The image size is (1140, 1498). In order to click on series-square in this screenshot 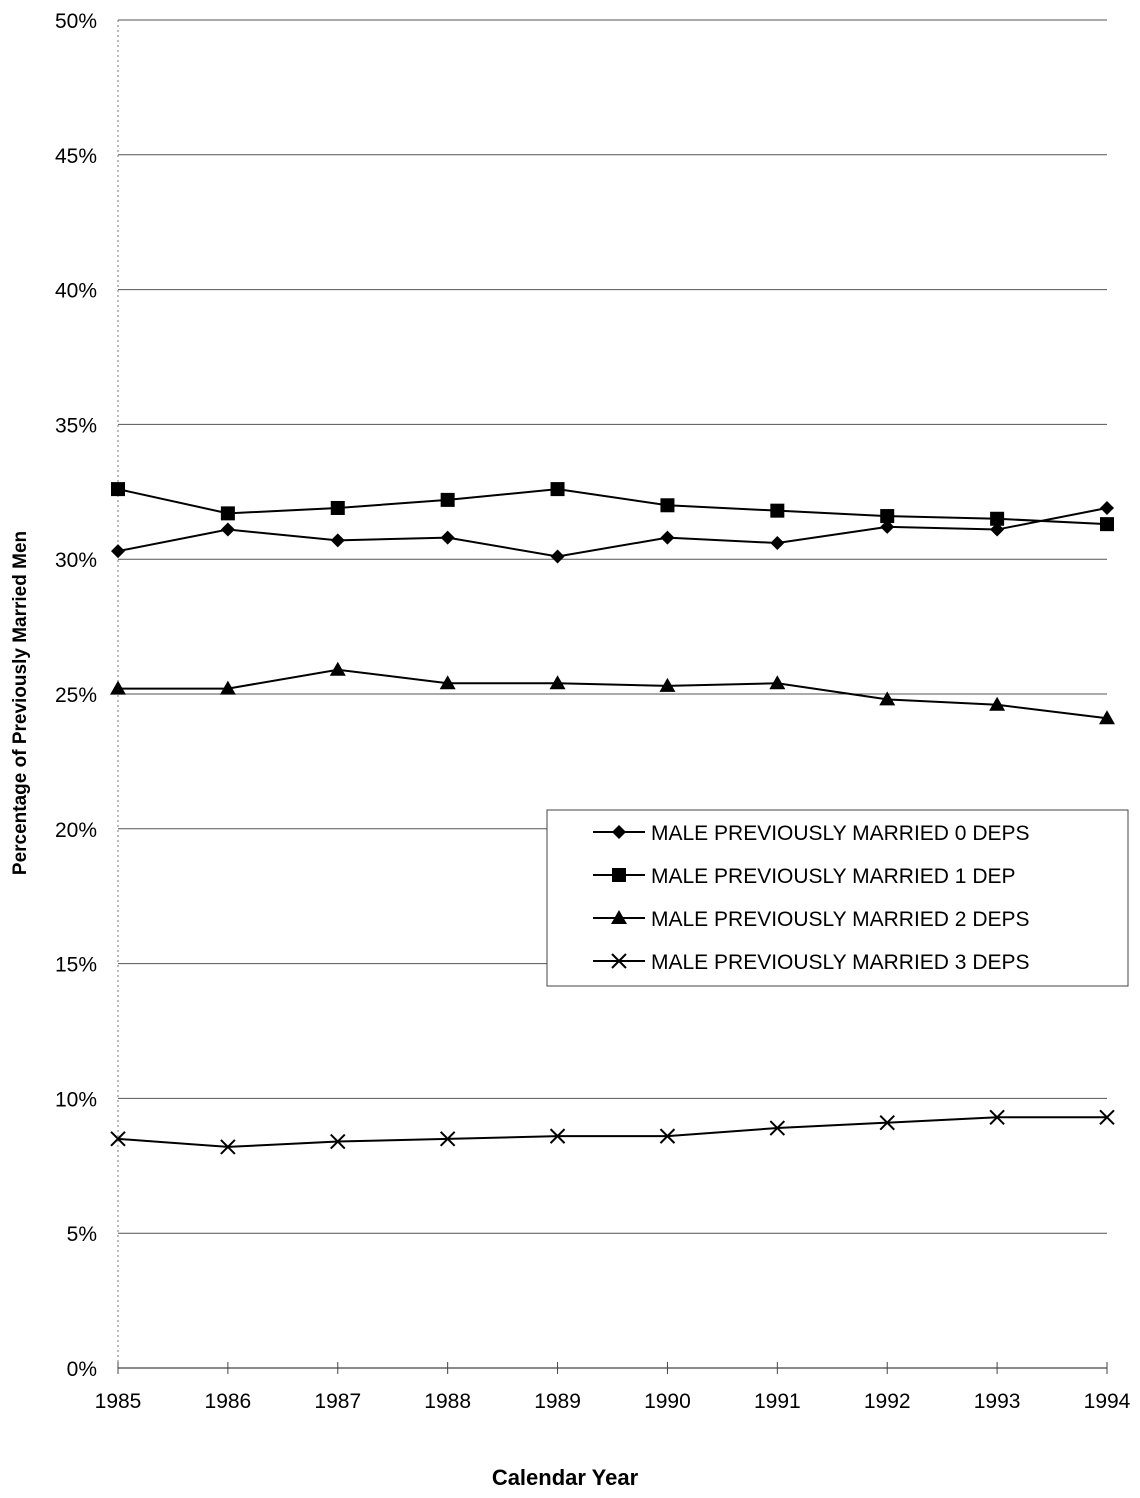, I will do `click(612, 507)`.